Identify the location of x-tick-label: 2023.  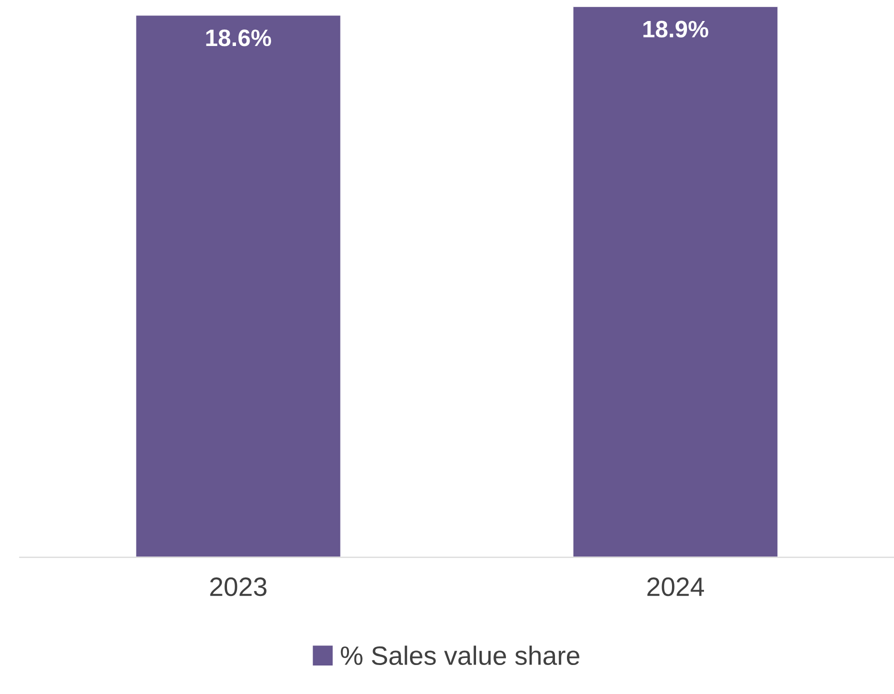
(238, 586).